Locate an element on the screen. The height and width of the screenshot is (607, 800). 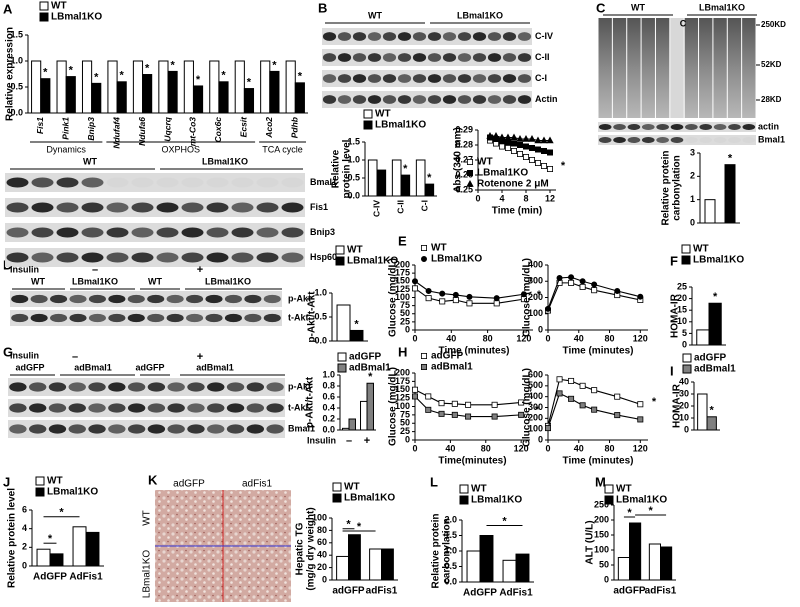
y-tick-label: 1 is located at coordinates (692, 199).